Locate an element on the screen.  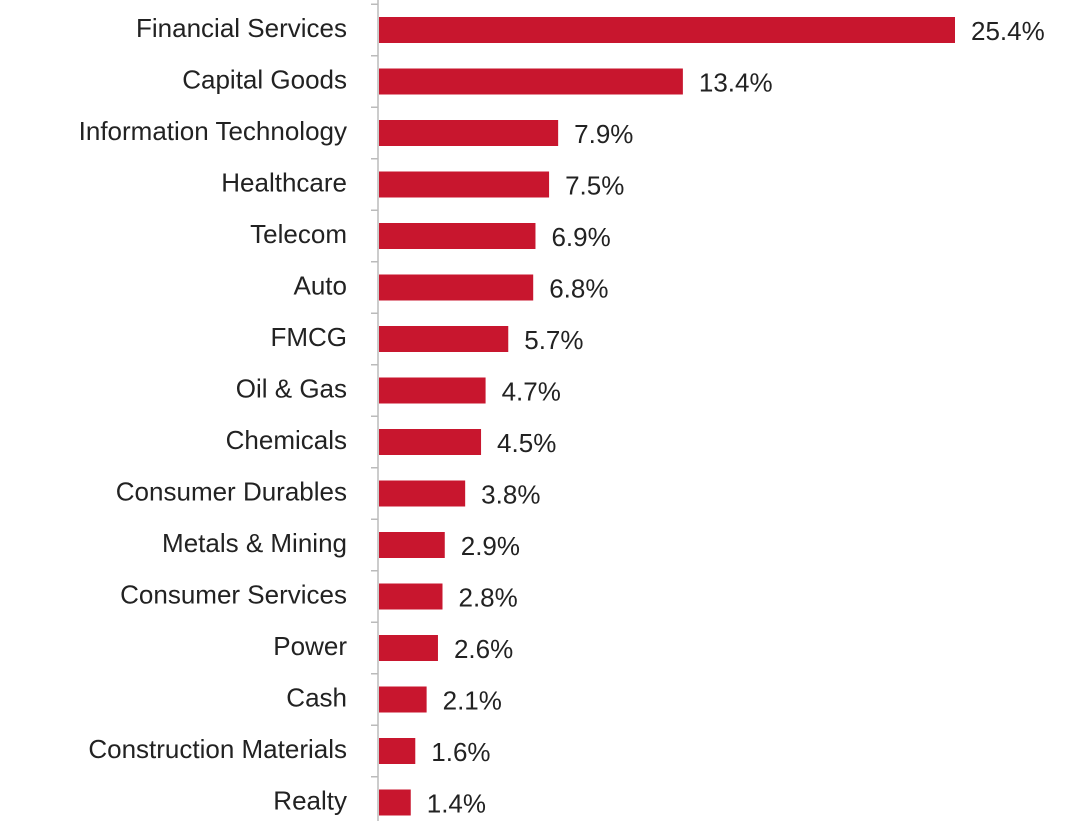
value-label: 4.7% is located at coordinates (531, 391).